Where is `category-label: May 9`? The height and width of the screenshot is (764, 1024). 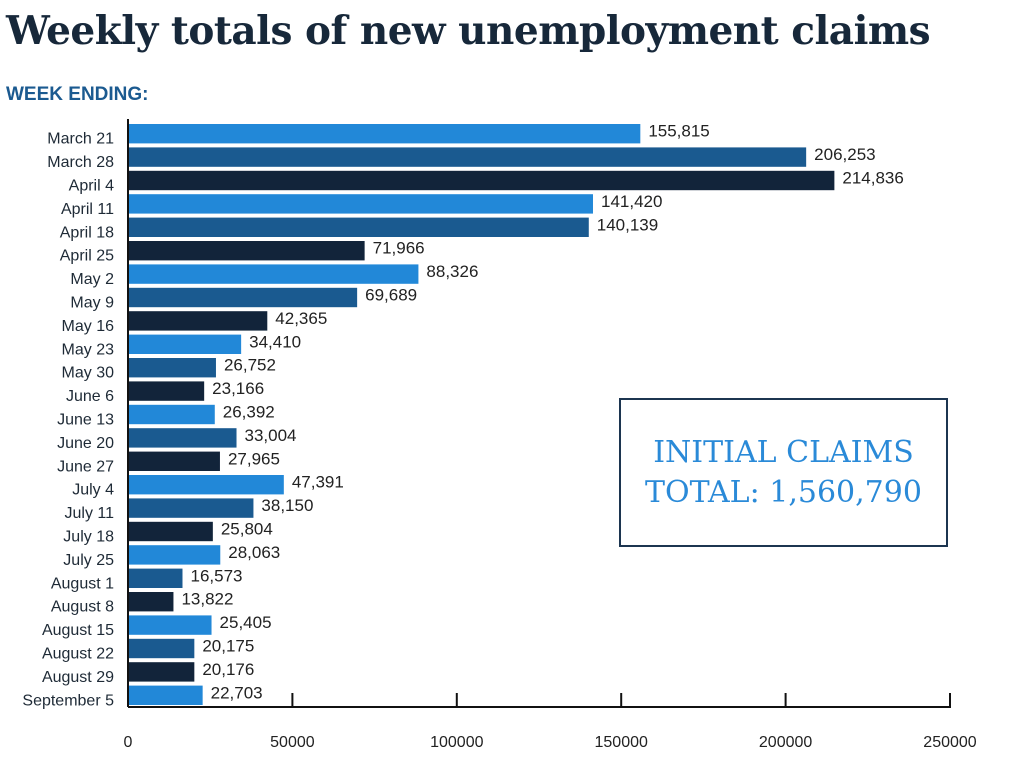
category-label: May 9 is located at coordinates (92, 303).